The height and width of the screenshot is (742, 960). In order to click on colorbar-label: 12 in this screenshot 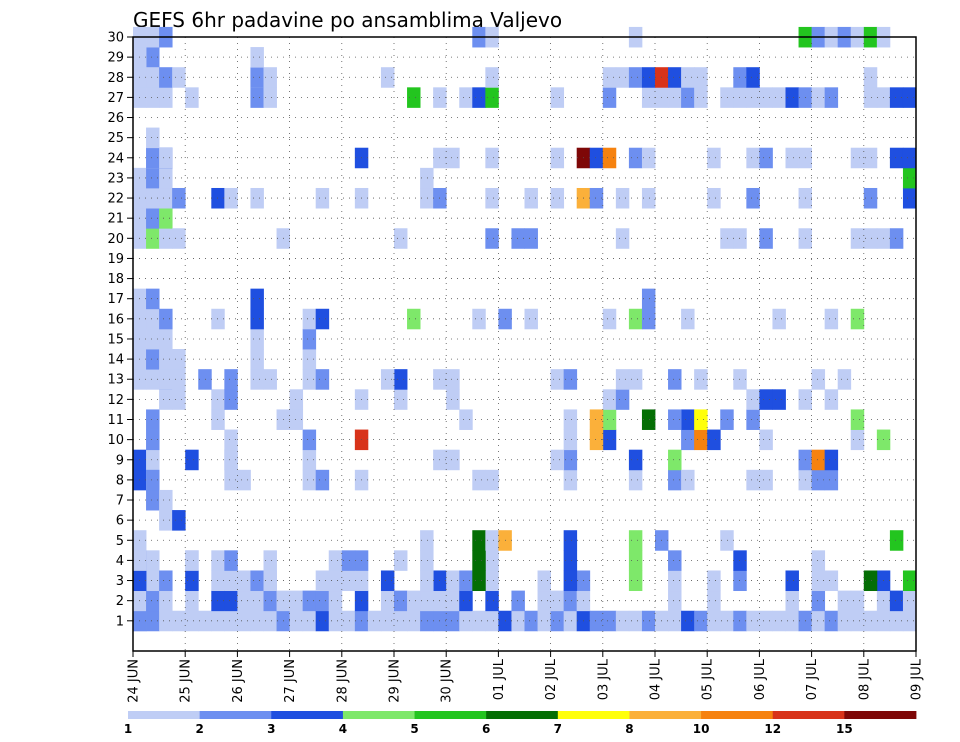, I will do `click(772, 729)`.